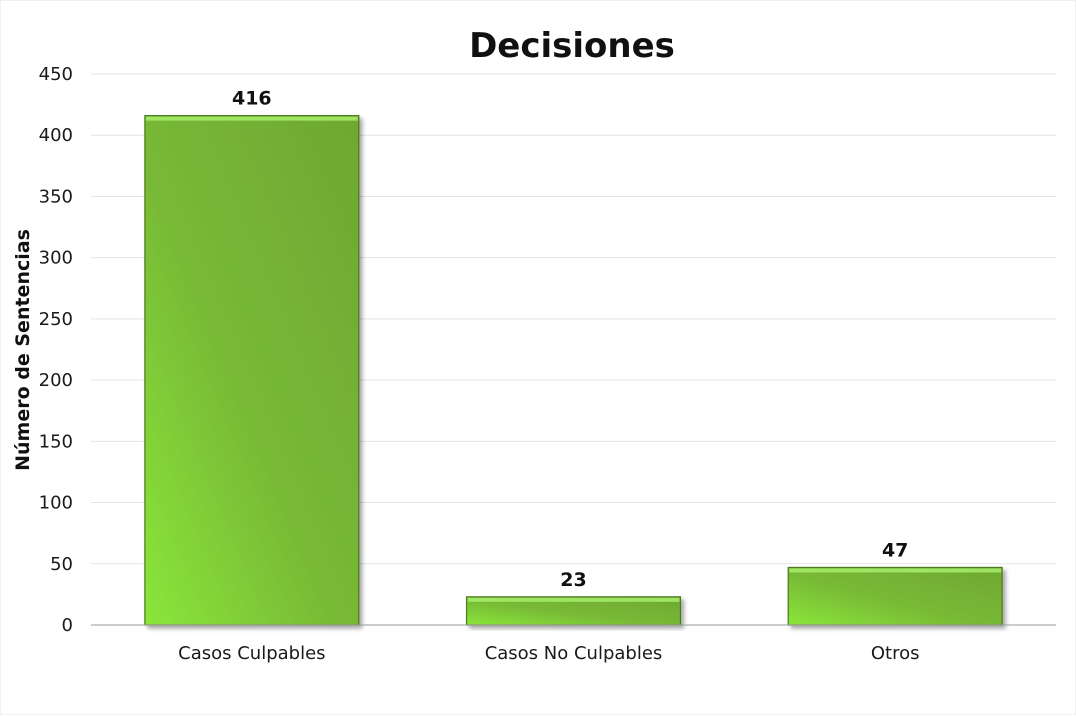 Image resolution: width=1076 pixels, height=716 pixels. I want to click on y-tick-label: 400, so click(56, 135).